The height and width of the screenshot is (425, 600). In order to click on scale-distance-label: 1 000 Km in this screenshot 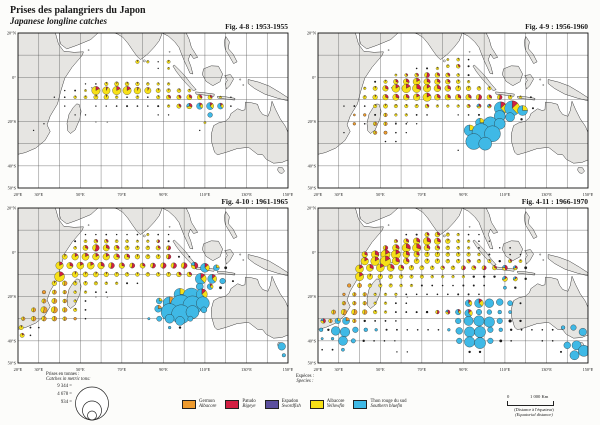, I will do `click(539, 396)`.